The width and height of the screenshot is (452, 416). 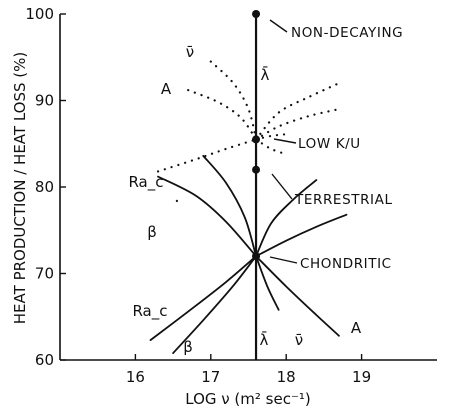 I want to click on curve-label-ra-top: Ra_c, so click(x=145, y=182).